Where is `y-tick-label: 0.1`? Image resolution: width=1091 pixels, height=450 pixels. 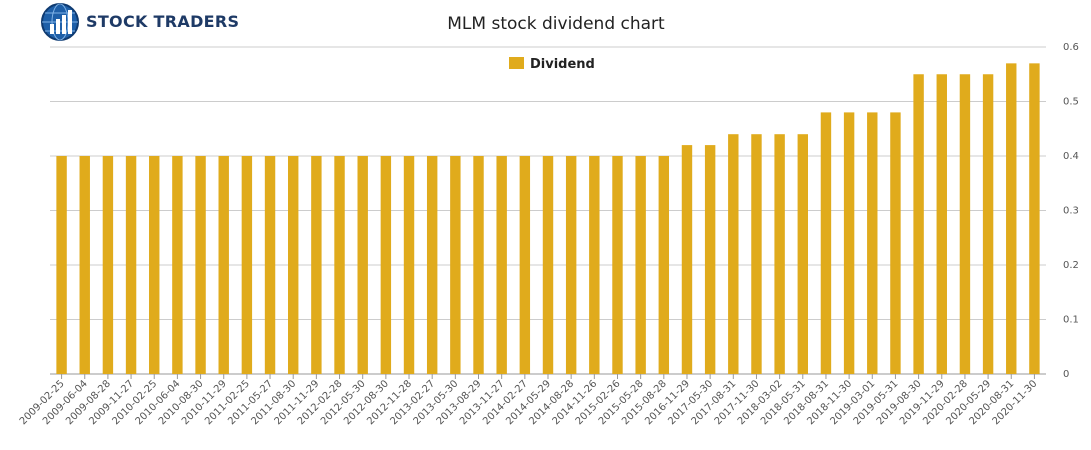 y-tick-label: 0.1 is located at coordinates (1071, 320).